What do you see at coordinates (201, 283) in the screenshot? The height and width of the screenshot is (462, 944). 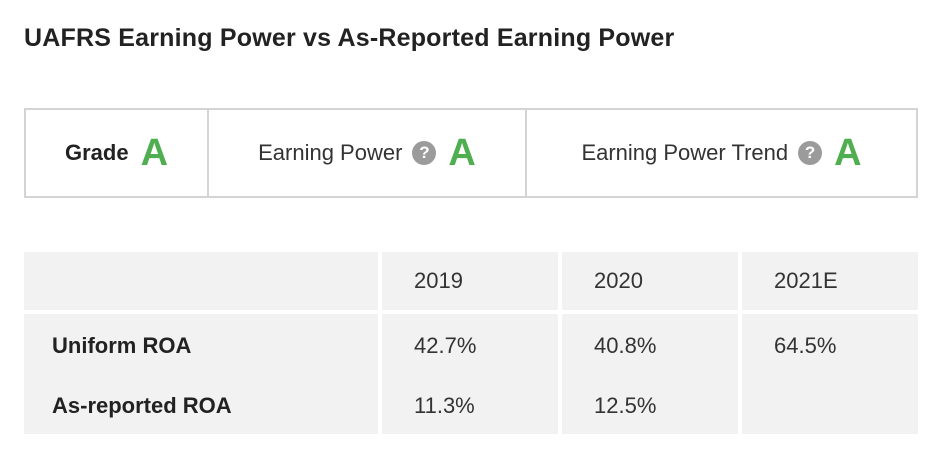 I see `table-header-blank` at bounding box center [201, 283].